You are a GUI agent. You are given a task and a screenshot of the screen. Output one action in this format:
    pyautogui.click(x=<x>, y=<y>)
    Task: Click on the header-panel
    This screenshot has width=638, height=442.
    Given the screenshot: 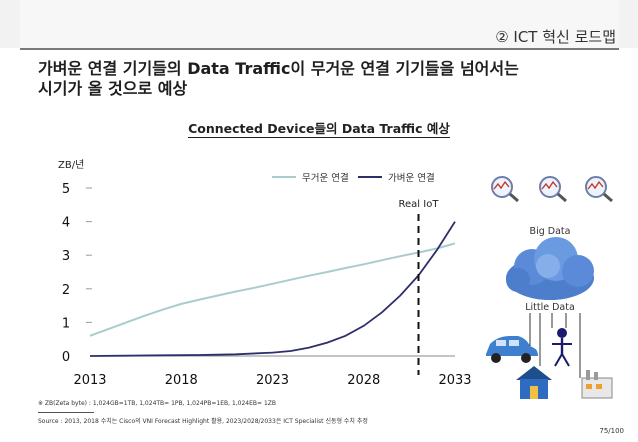 What is the action you would take?
    pyautogui.click(x=319, y=24)
    